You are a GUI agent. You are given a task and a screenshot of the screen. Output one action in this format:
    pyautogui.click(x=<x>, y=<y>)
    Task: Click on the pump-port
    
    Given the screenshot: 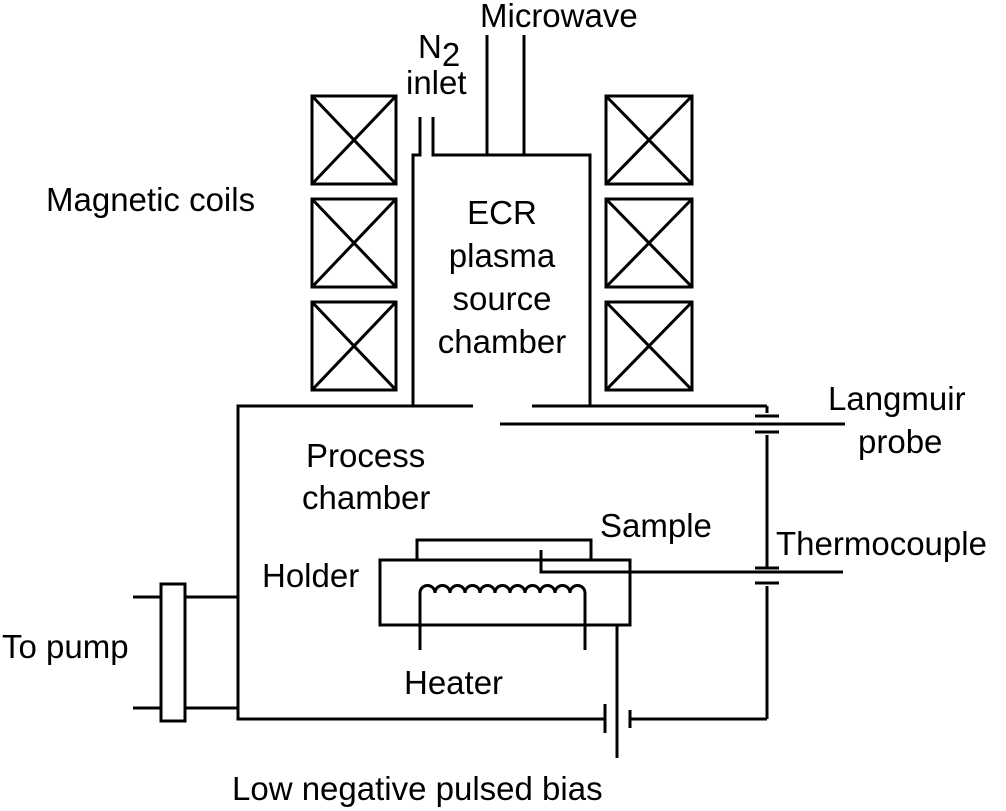 What is the action you would take?
    pyautogui.click(x=185, y=652)
    